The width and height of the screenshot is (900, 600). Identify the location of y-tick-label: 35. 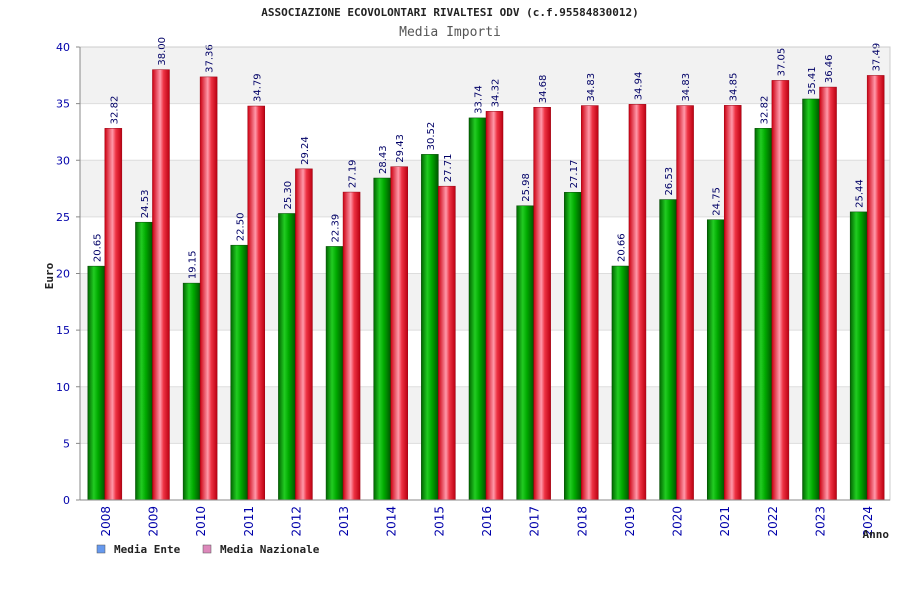
(63, 104).